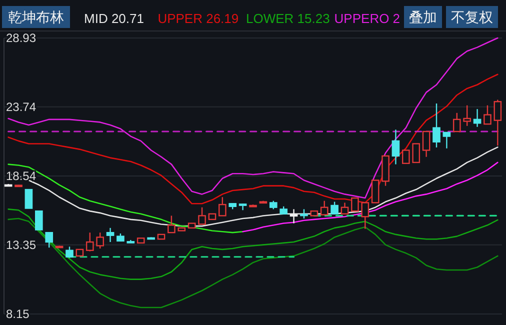 This screenshot has height=325, width=506. Describe the element at coordinates (21, 38) in the screenshot. I see `y-tick-label: 28.93` at that location.